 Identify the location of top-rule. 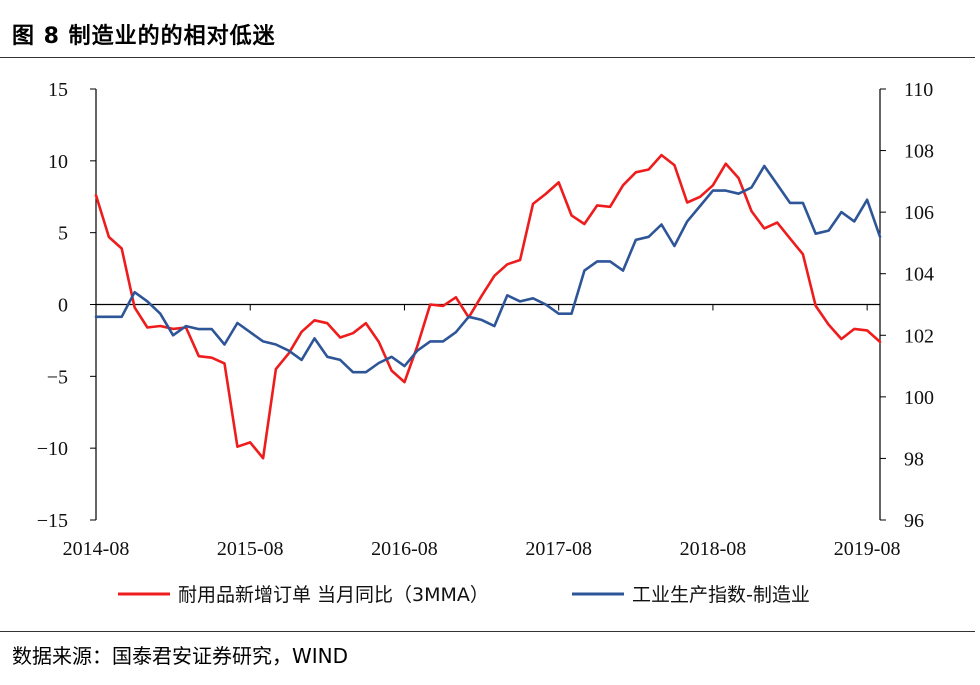
(487, 57).